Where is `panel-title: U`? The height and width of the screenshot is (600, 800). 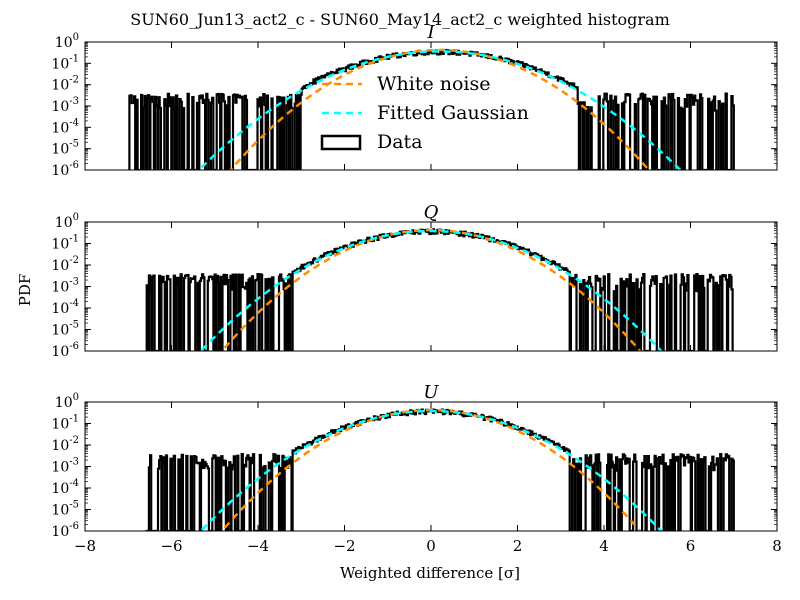
panel-title: U is located at coordinates (431, 392).